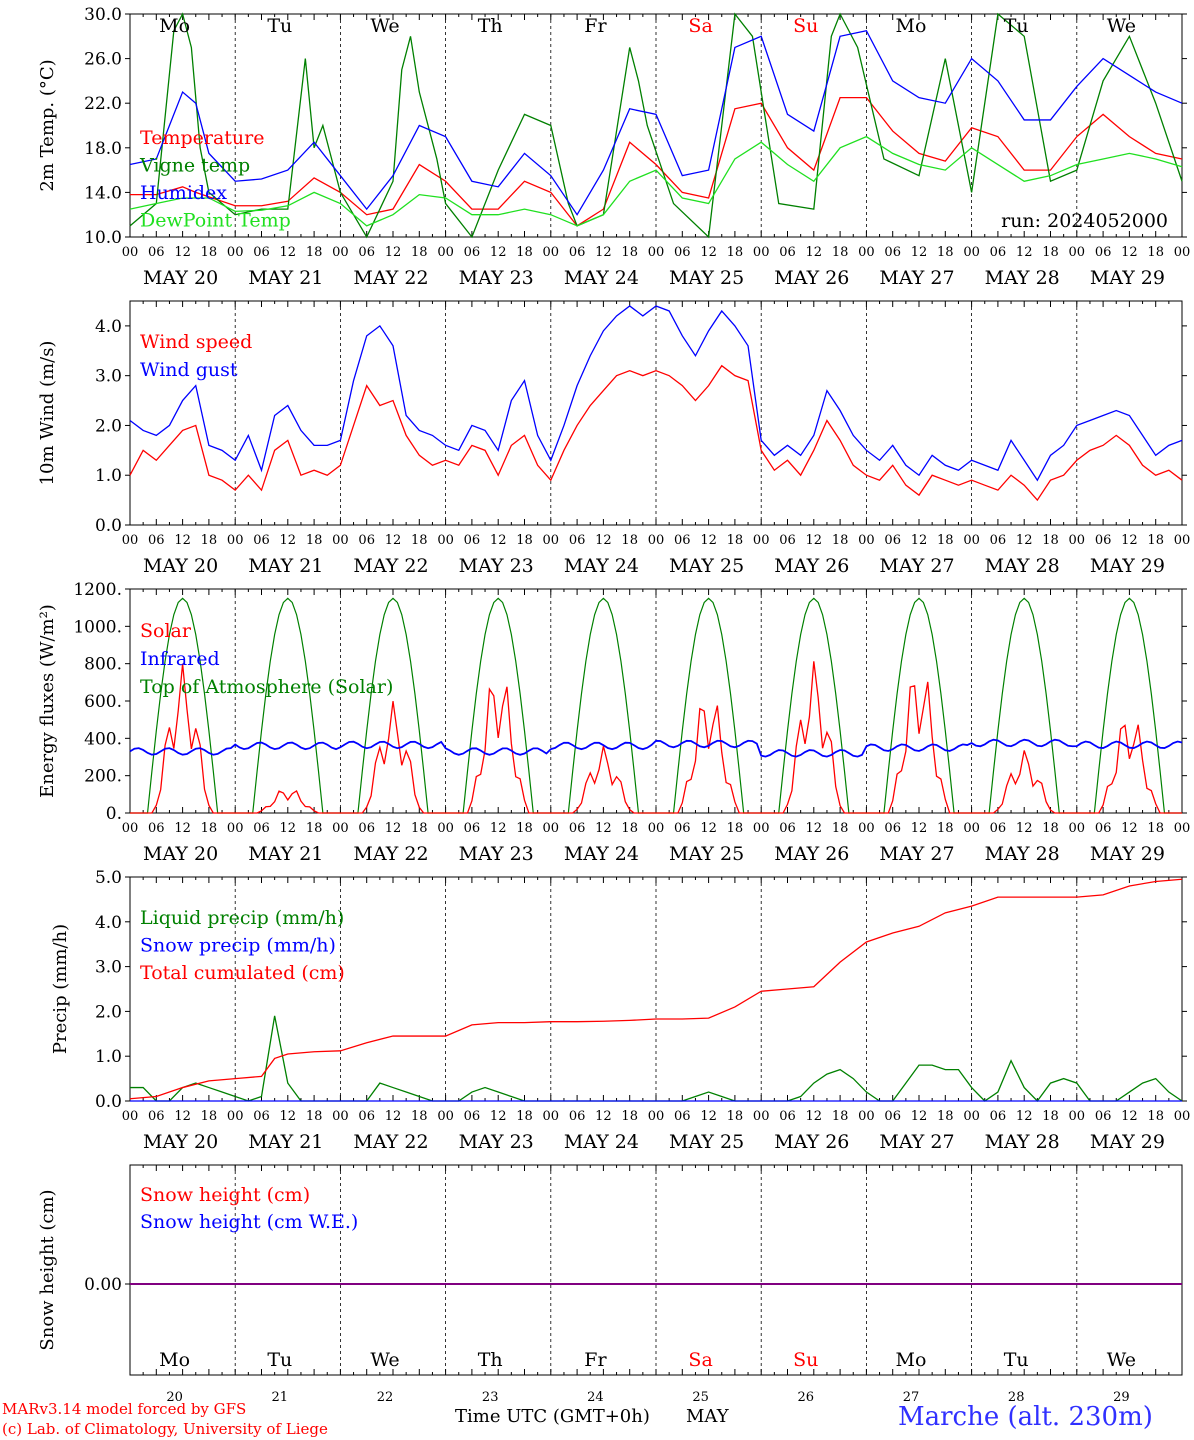 The image size is (1194, 1440). What do you see at coordinates (114, 814) in the screenshot?
I see `y-tick-label: 0.` at bounding box center [114, 814].